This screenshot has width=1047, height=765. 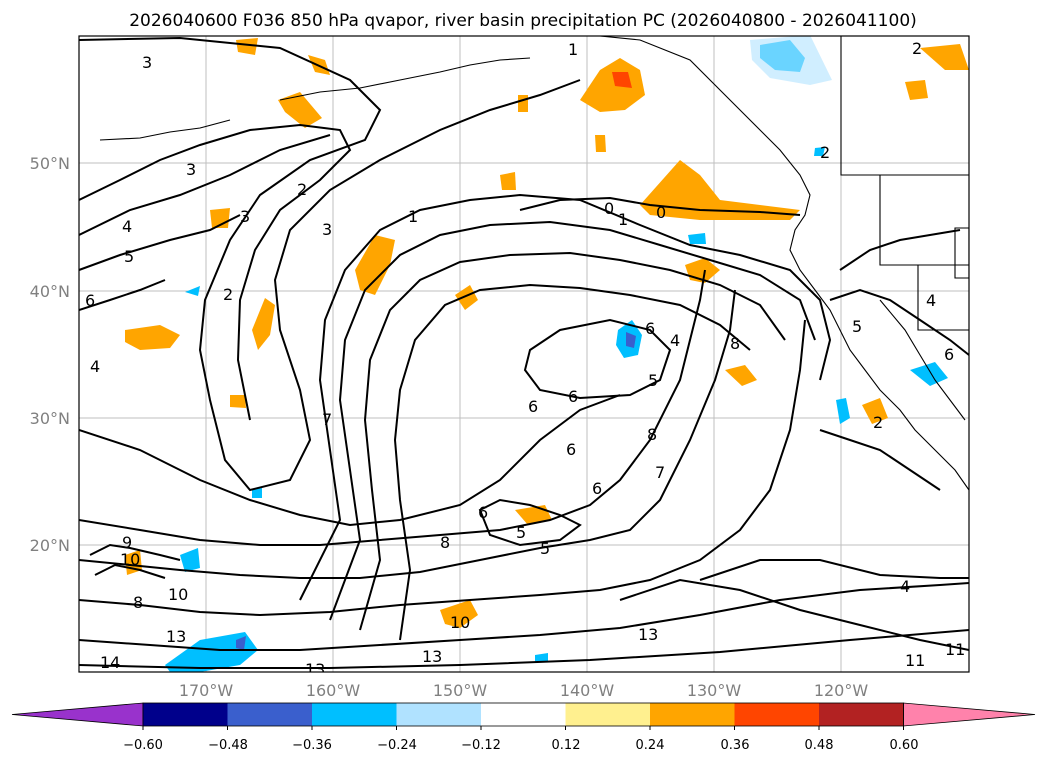 I want to click on lat-label: 50°N, so click(x=50, y=163).